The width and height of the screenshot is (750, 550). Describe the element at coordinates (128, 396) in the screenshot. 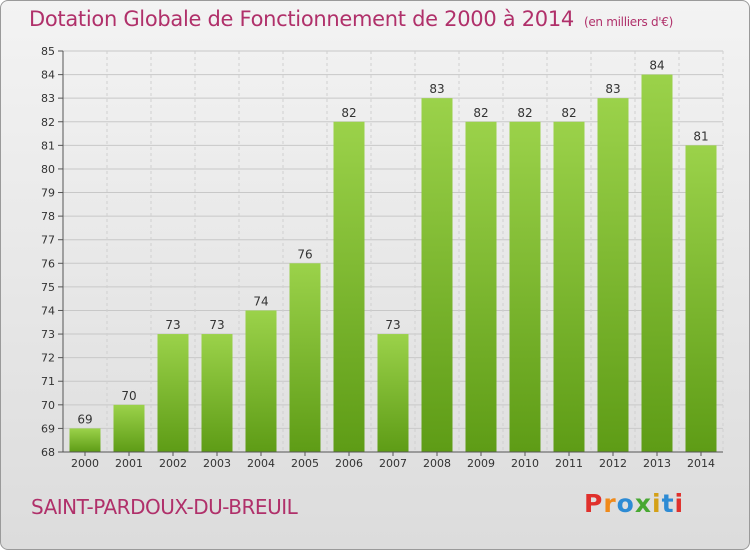

I see `value-label-2001: 70` at that location.